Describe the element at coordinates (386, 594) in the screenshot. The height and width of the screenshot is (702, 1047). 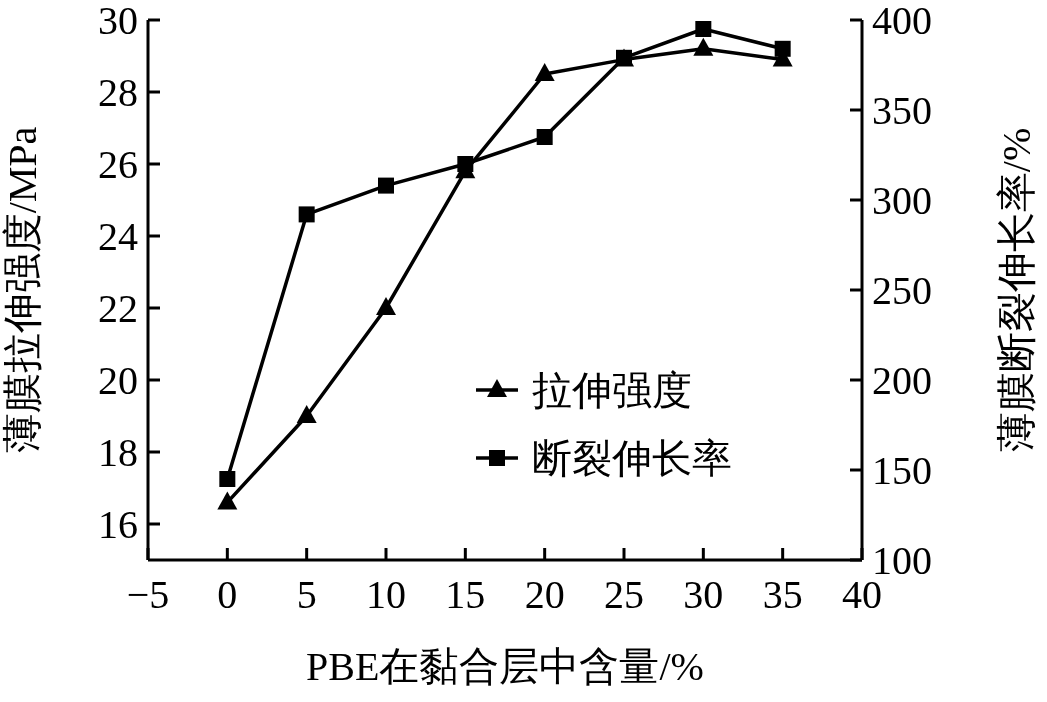
I see `x-tick-label: 10` at that location.